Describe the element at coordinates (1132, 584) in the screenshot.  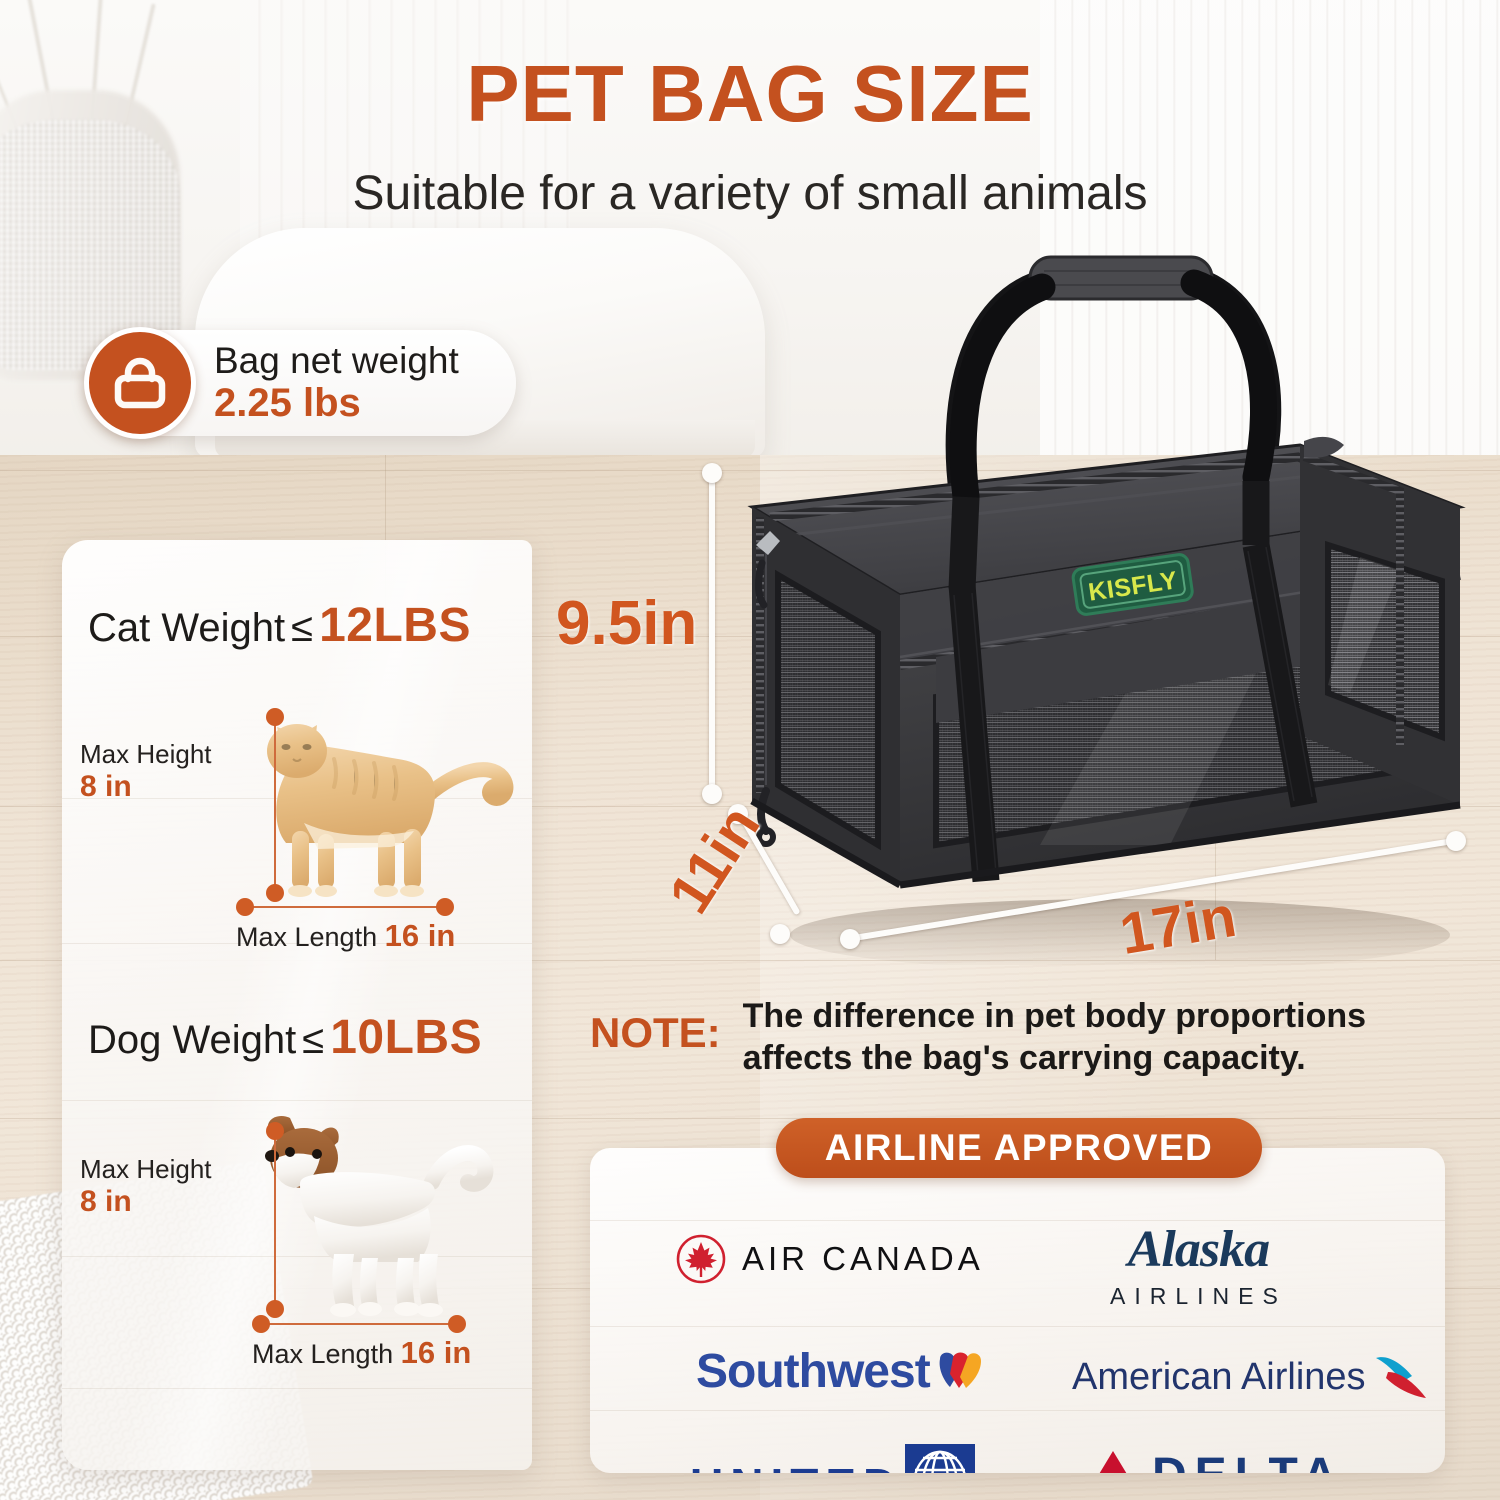
I see `brand-patch: KISFLY` at that location.